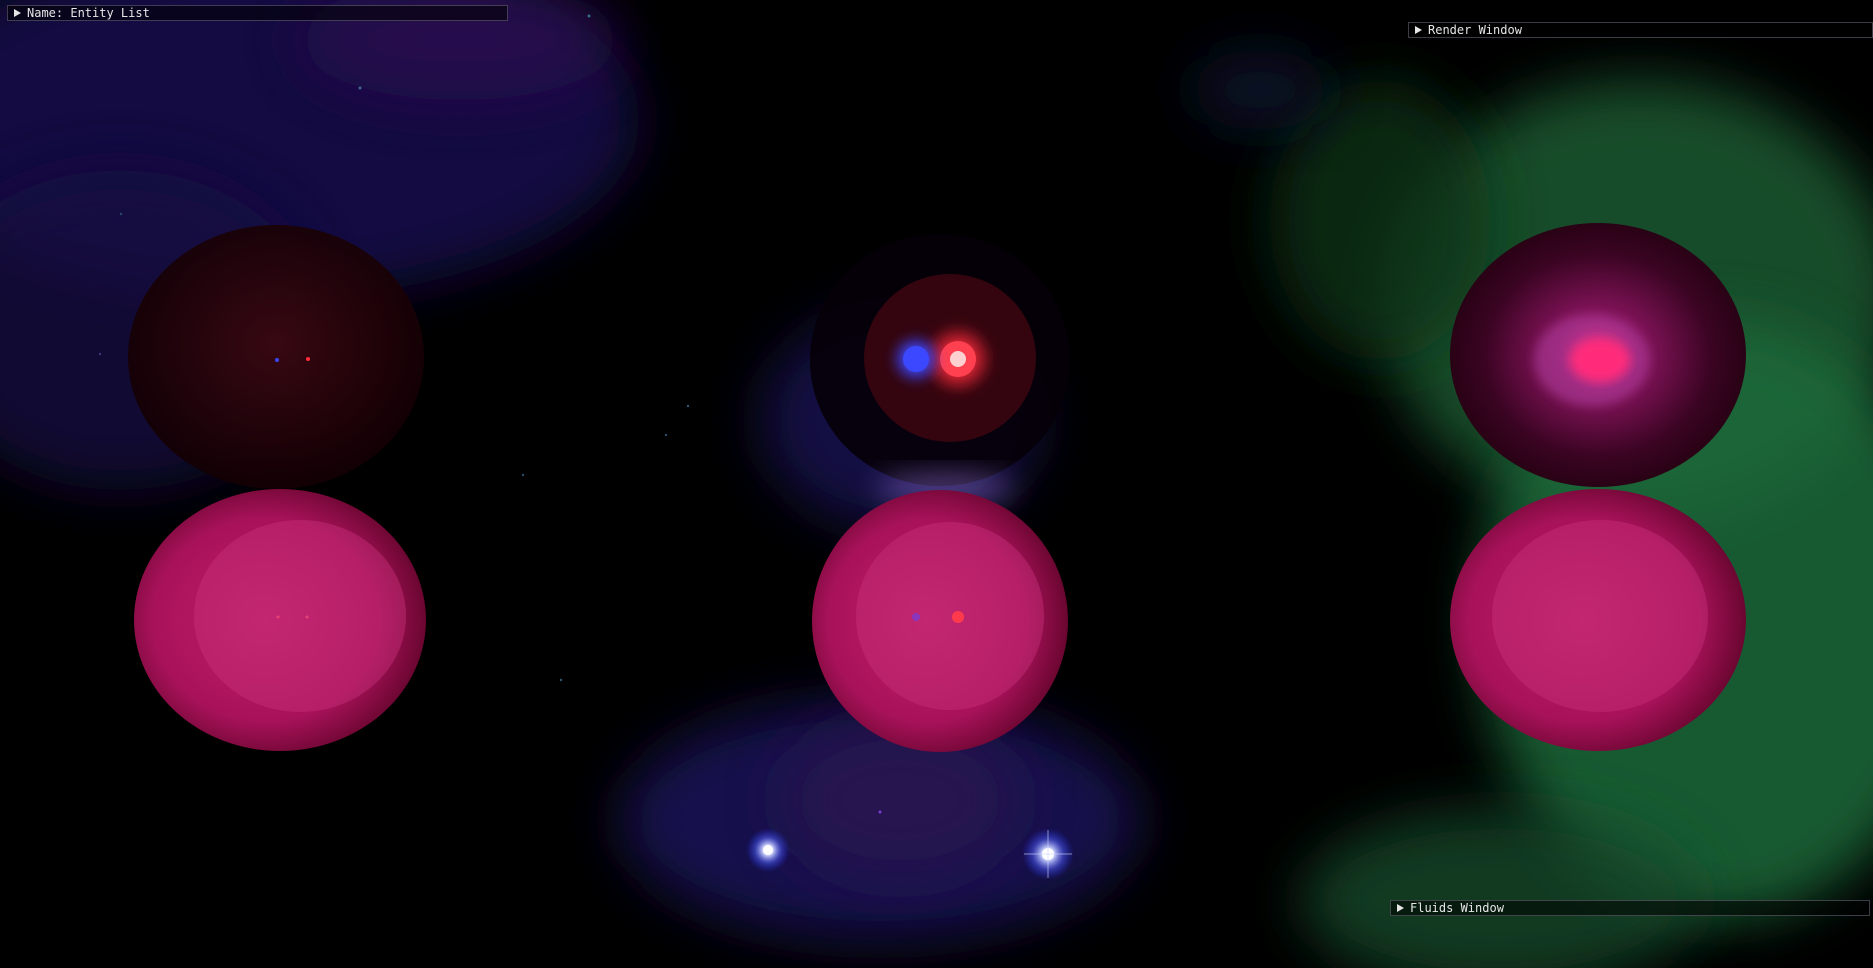 This screenshot has width=1873, height=968. I want to click on render-window-title: Render Window, so click(1475, 30).